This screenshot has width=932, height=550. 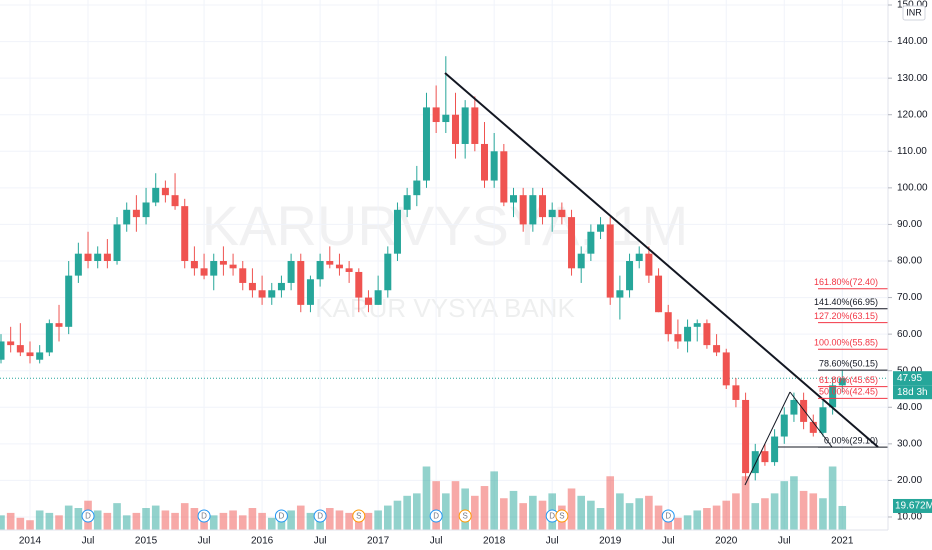 I want to click on watermark: KARURVYSYA, 1M, so click(x=445, y=225).